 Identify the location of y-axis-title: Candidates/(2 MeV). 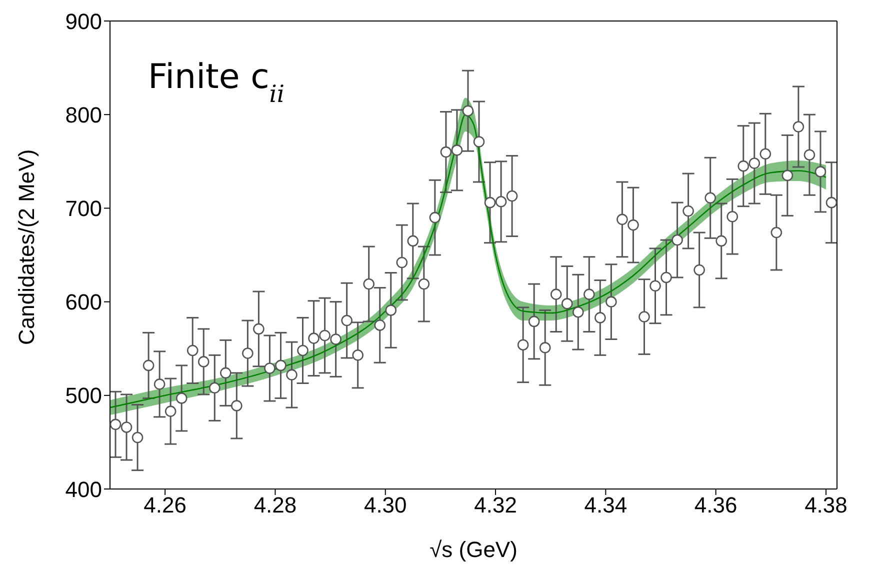
(26, 247).